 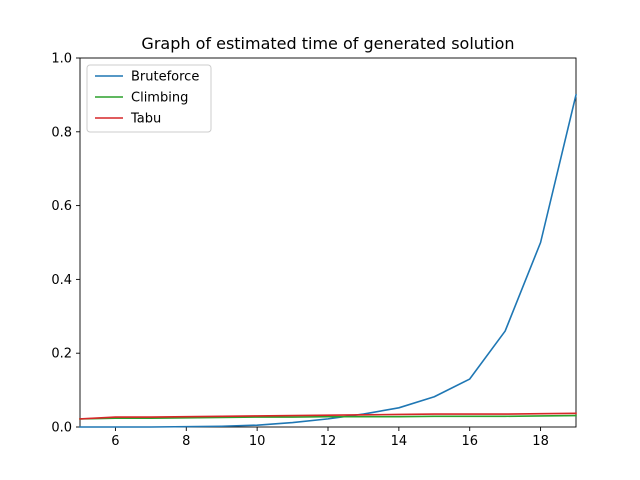 I want to click on x-tick-label: 12, so click(x=328, y=441).